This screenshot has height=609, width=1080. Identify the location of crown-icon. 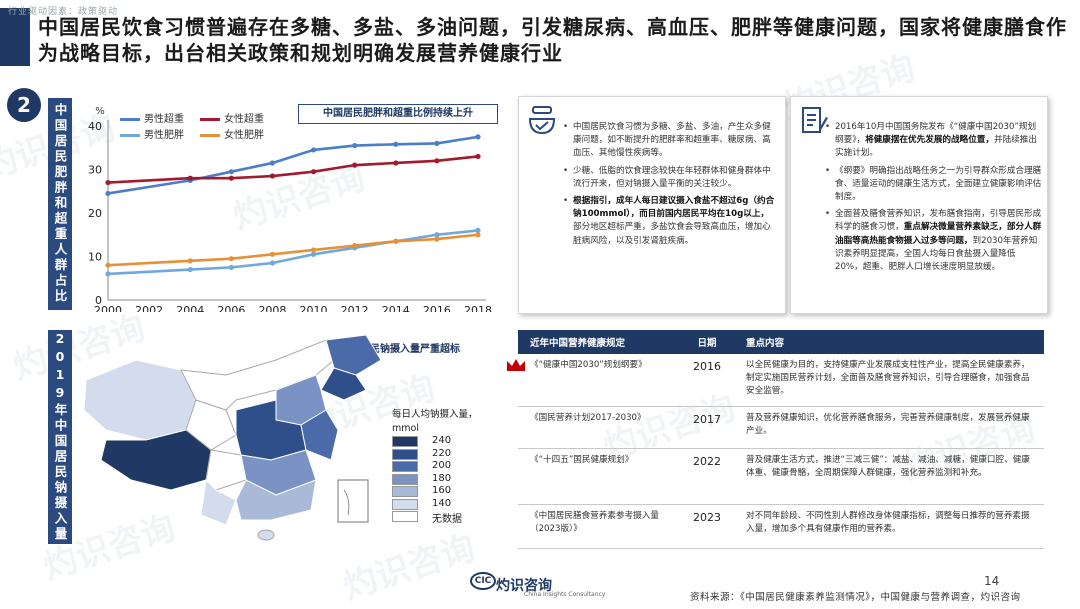
(516, 365).